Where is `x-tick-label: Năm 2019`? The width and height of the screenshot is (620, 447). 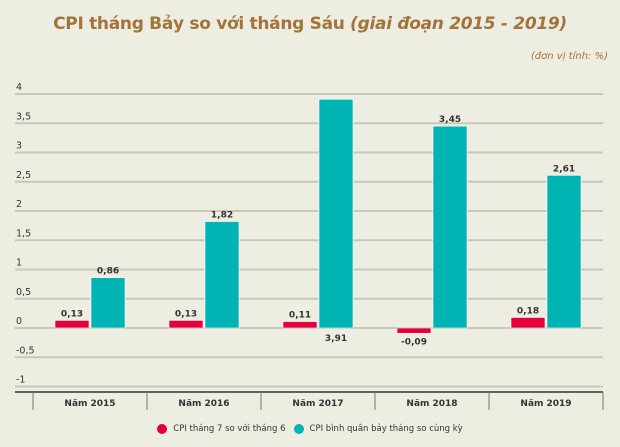 x-tick-label: Năm 2019 is located at coordinates (545, 404).